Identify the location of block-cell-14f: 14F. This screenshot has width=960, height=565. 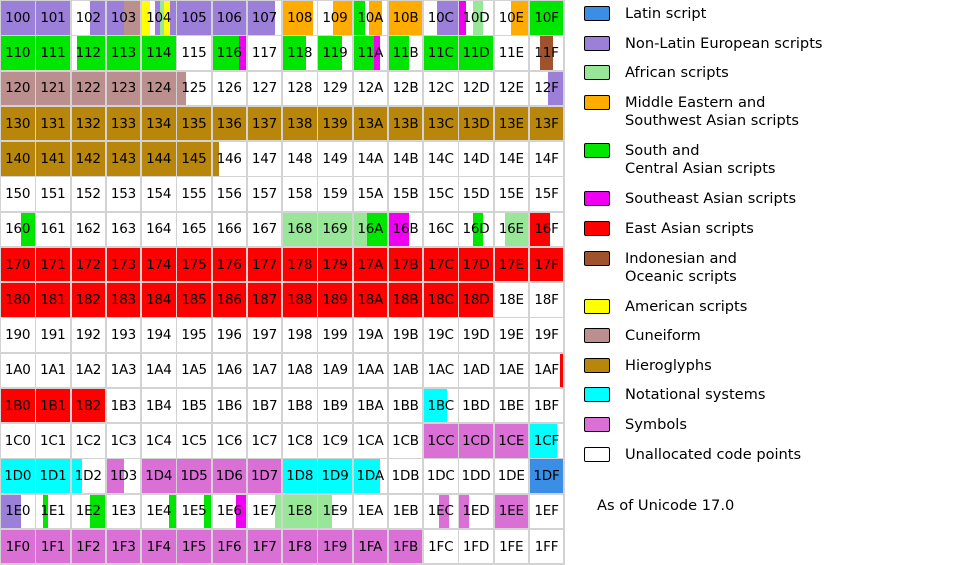
(546, 159).